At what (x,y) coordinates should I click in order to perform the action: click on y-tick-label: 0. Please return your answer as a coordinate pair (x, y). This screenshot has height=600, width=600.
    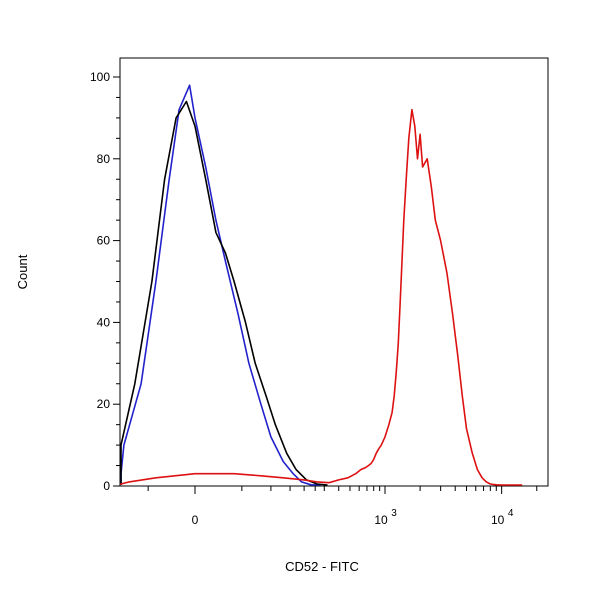
    Looking at the image, I should click on (106, 486).